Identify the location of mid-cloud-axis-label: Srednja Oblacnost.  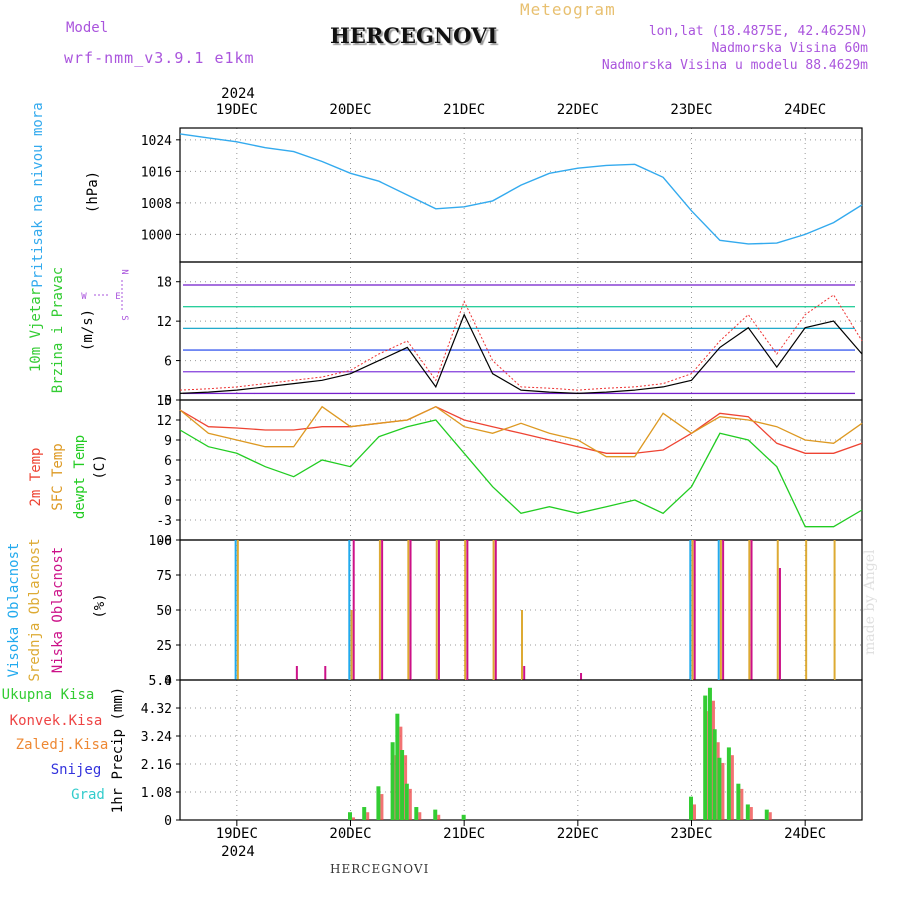
(35, 609).